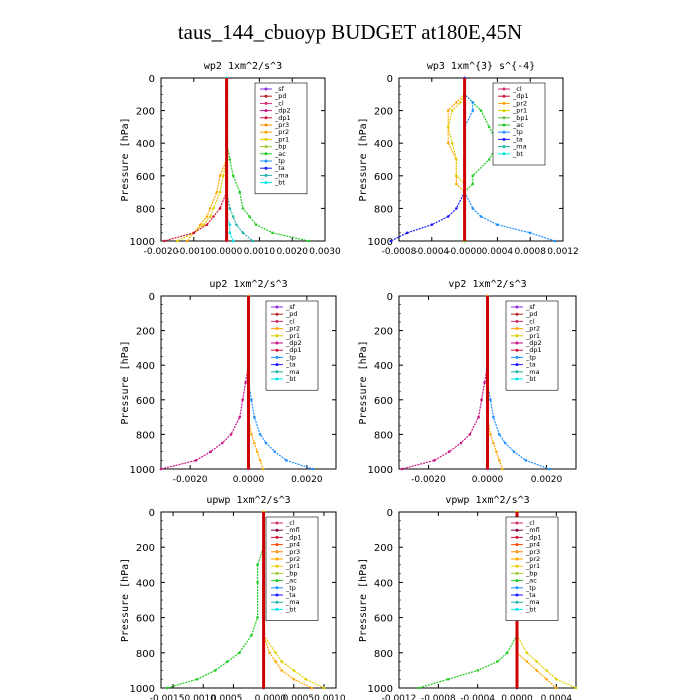 This screenshot has width=700, height=700. I want to click on legend-entry: _ma, so click(281, 175).